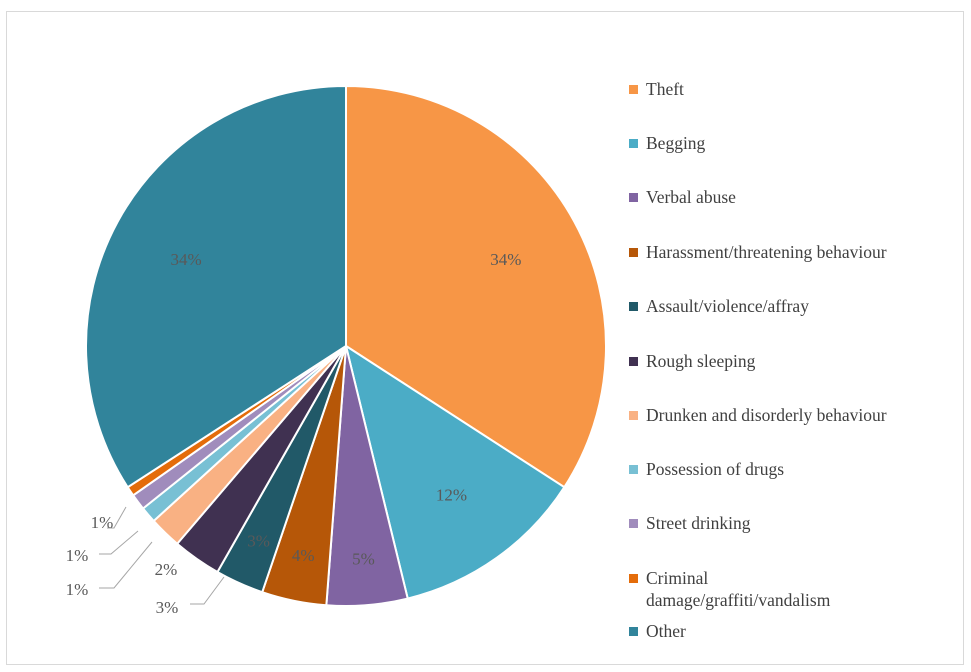  Describe the element at coordinates (698, 523) in the screenshot. I see `legend-label: Street drinking` at that location.